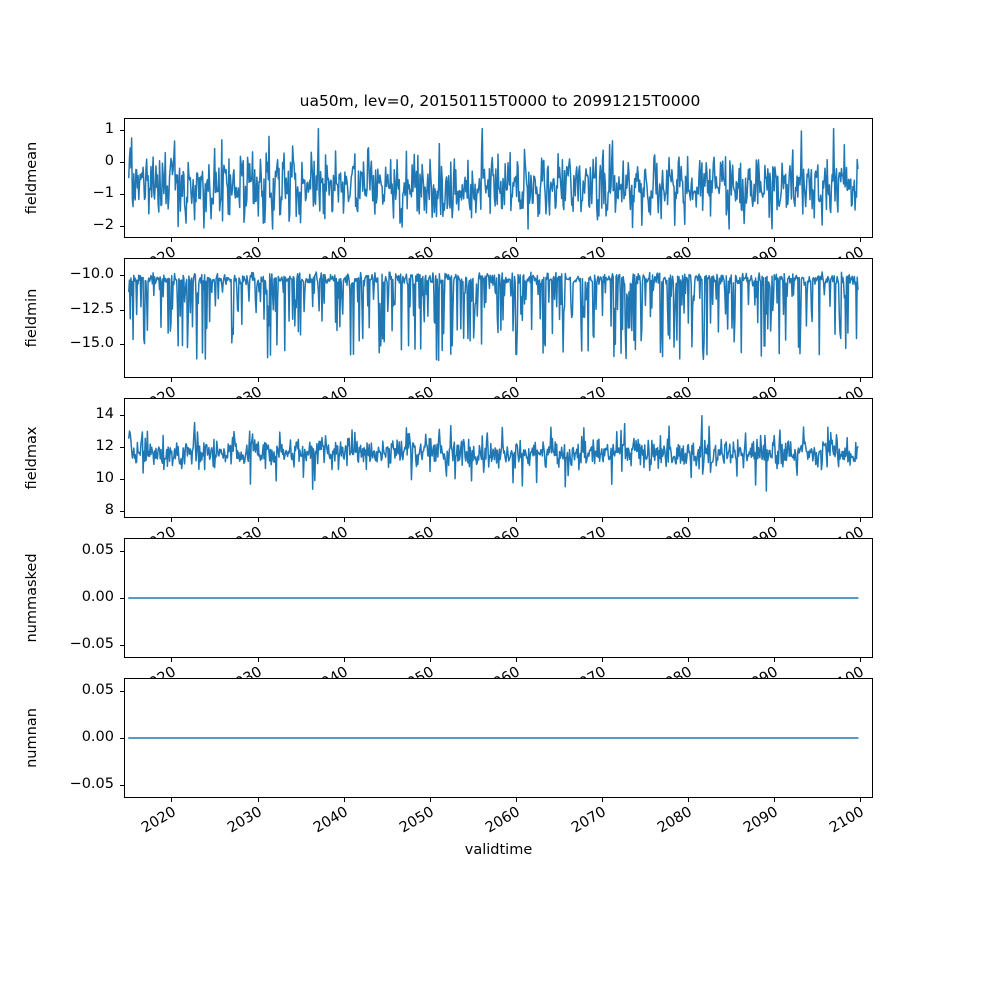  I want to click on y-tick-label: −10.0, so click(91, 274).